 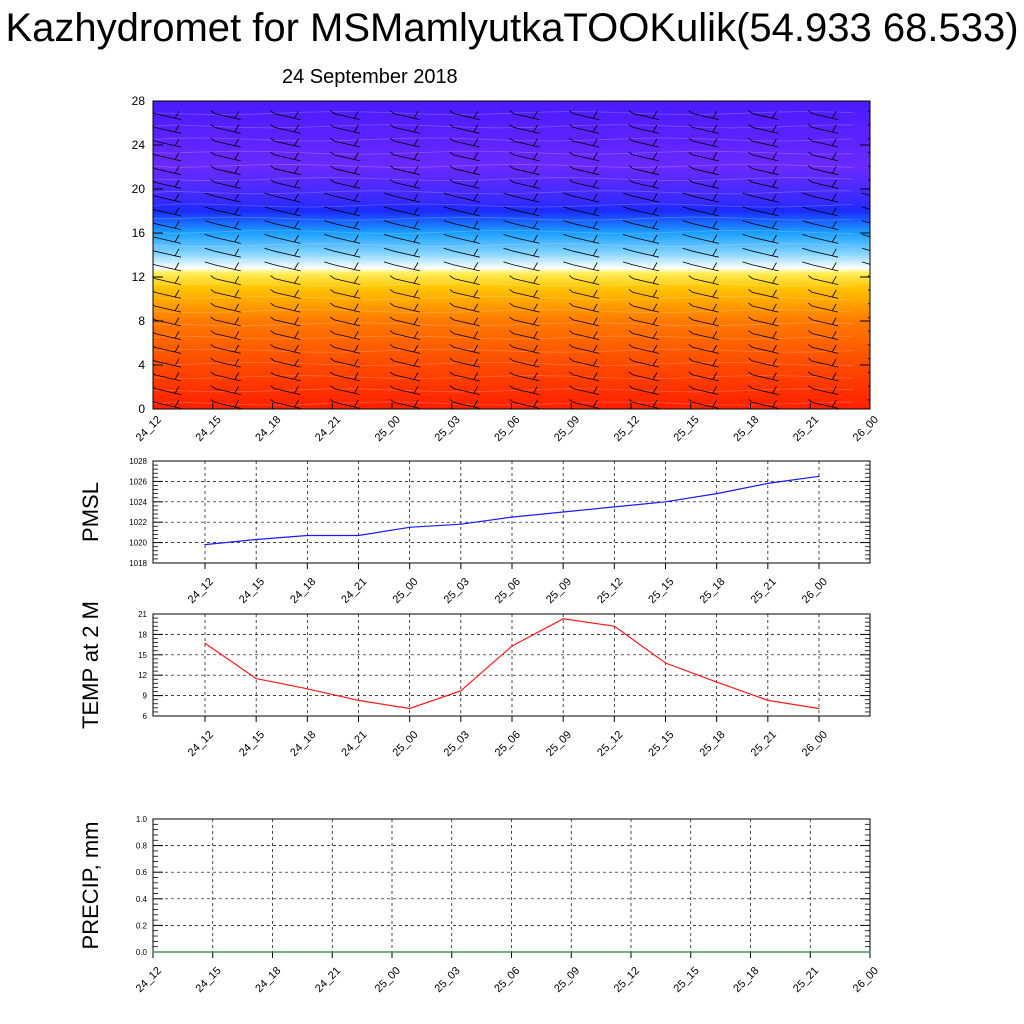 What do you see at coordinates (370, 77) in the screenshot?
I see `chart-subtitle: 24 September 2018` at bounding box center [370, 77].